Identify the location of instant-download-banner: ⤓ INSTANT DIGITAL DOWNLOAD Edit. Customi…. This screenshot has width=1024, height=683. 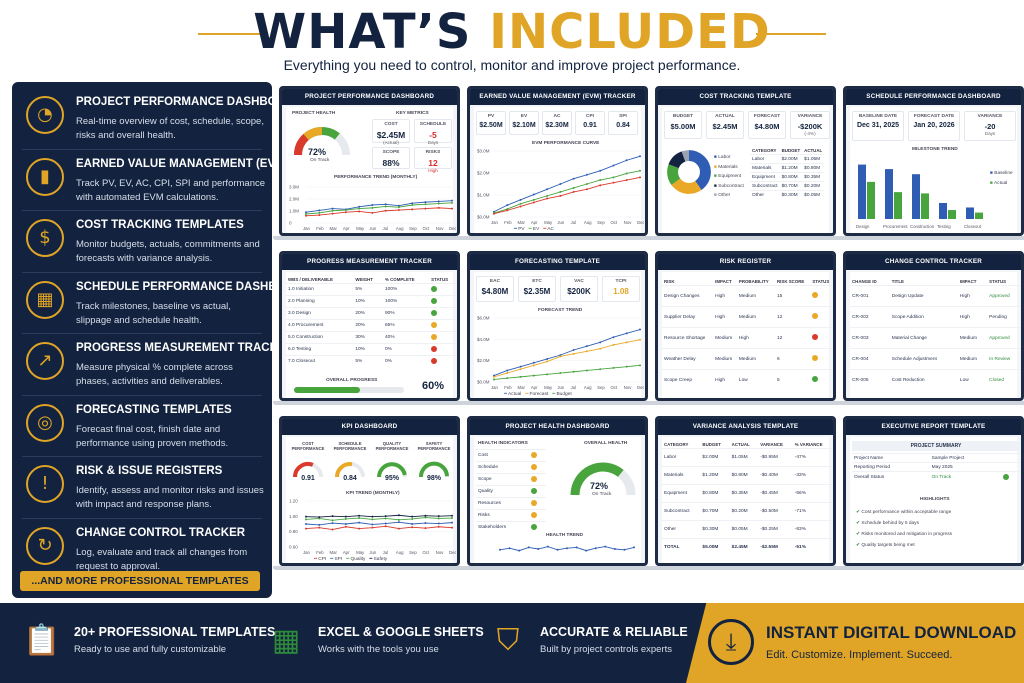
(855, 643).